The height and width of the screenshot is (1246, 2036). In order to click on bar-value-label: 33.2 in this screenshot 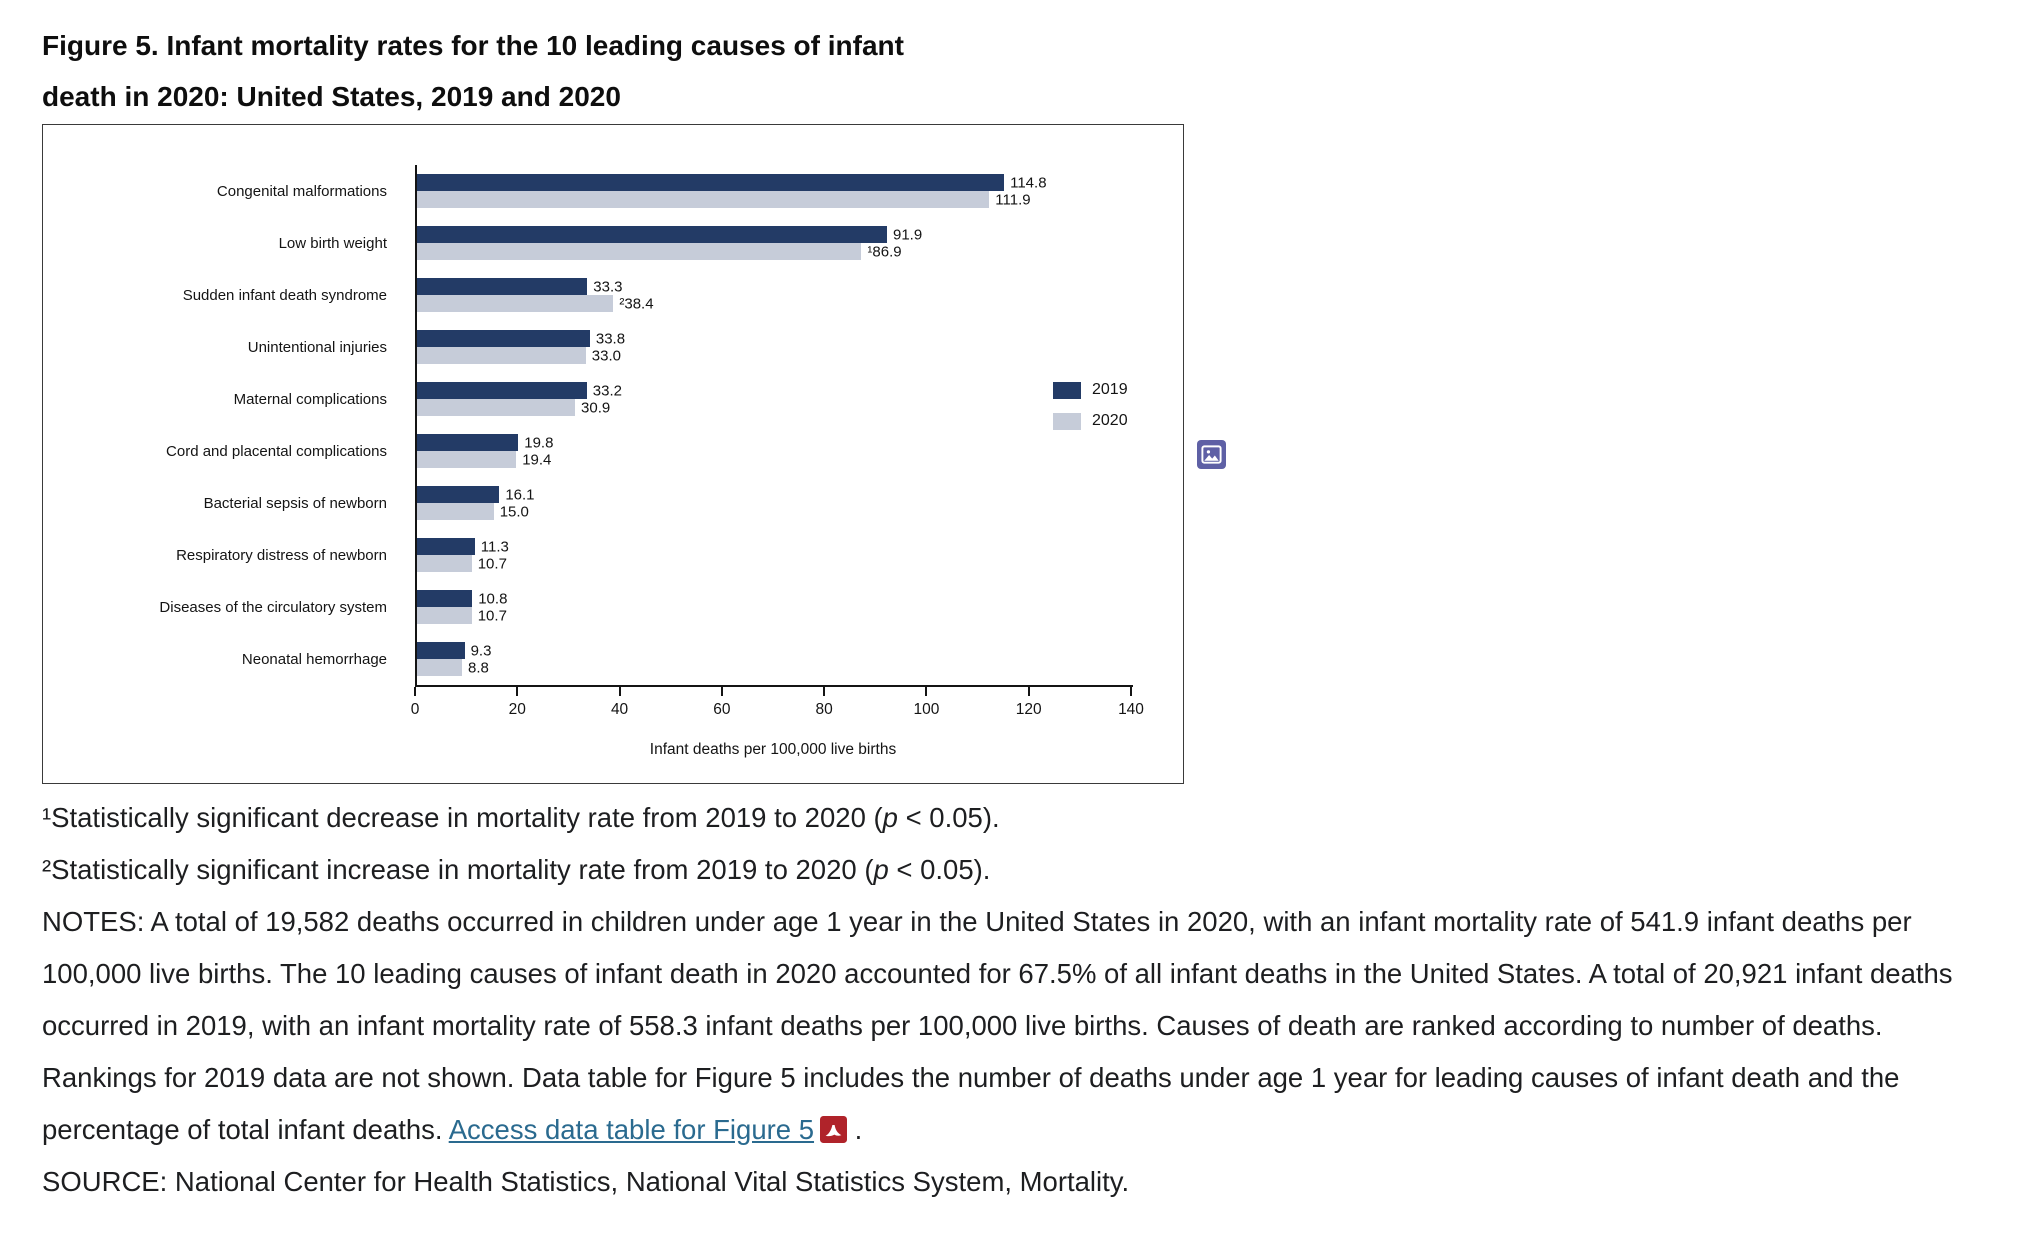, I will do `click(607, 390)`.